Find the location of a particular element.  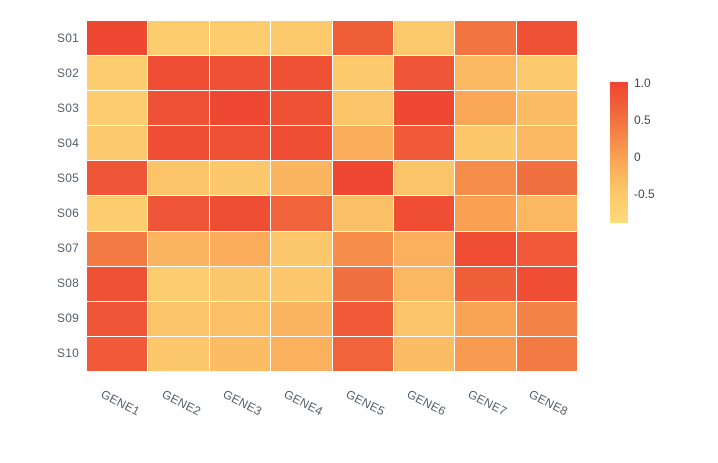

heatmap-cell-S09-GENE5 is located at coordinates (362, 318).